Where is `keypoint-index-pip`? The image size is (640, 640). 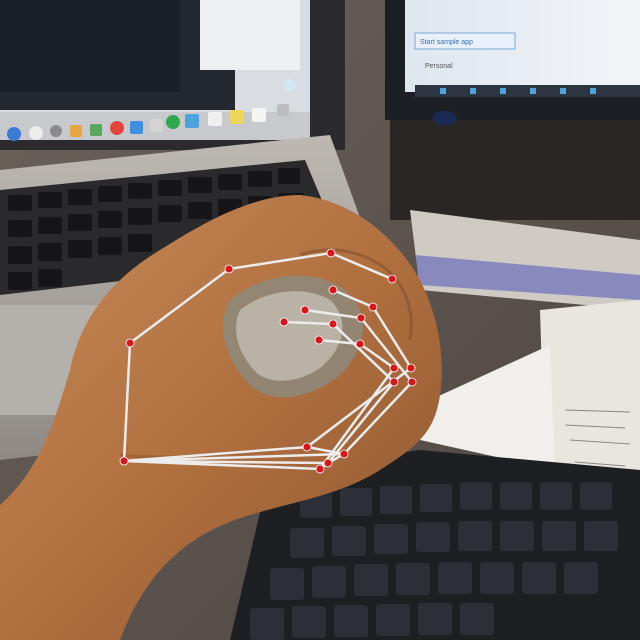 keypoint-index-pip is located at coordinates (411, 368).